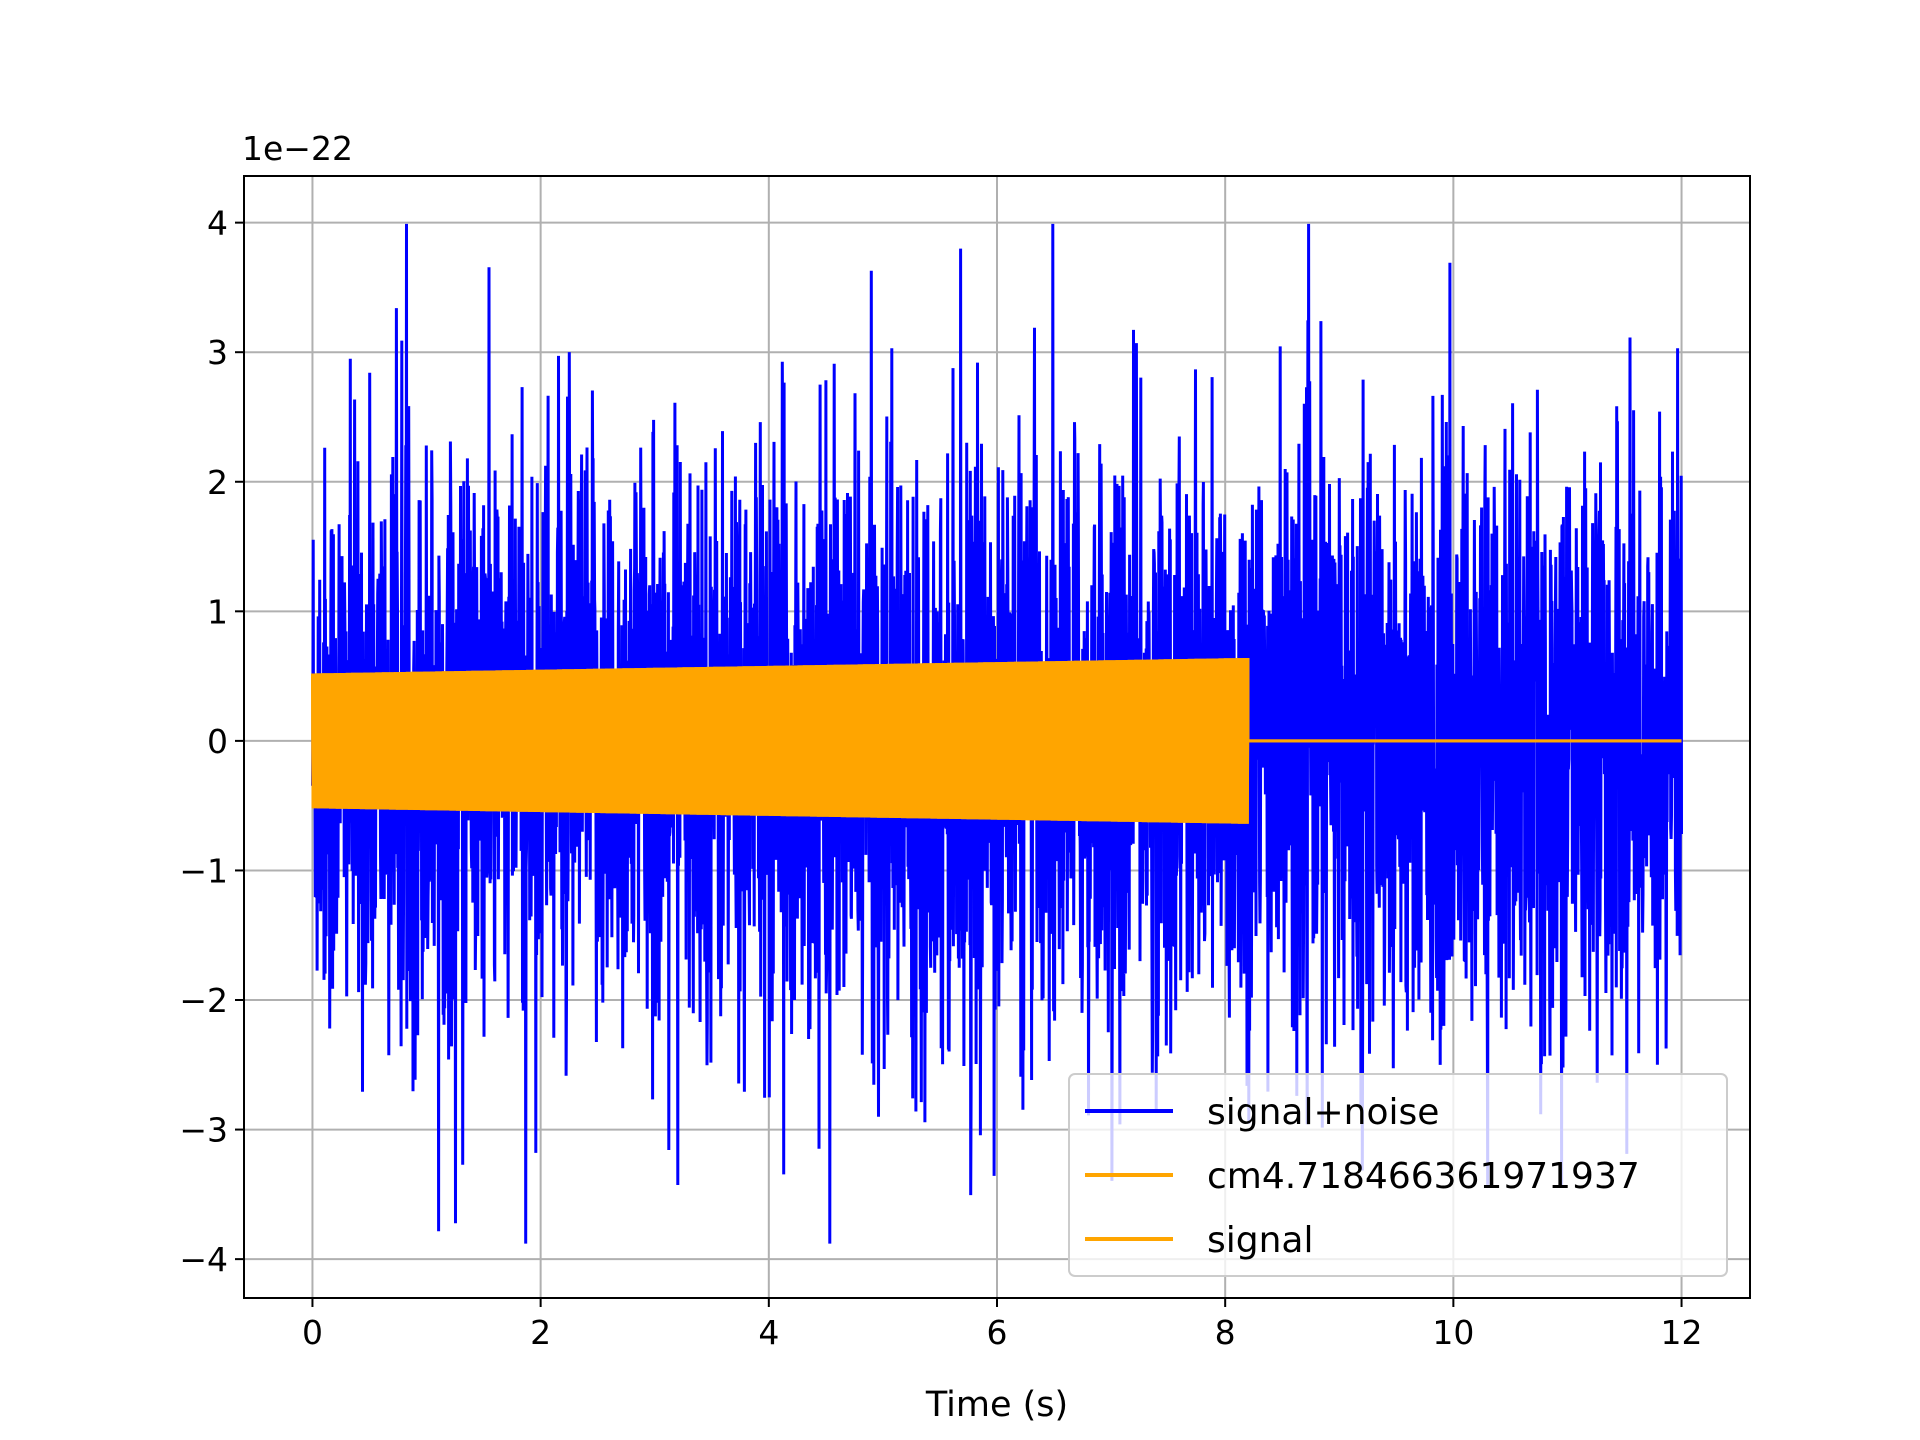  What do you see at coordinates (768, 1332) in the screenshot?
I see `x-tick-label: 4` at bounding box center [768, 1332].